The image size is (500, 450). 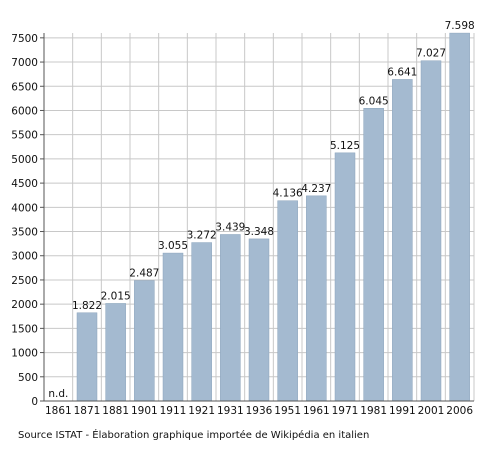 I want to click on x-tick-label: 1981, so click(x=373, y=411).